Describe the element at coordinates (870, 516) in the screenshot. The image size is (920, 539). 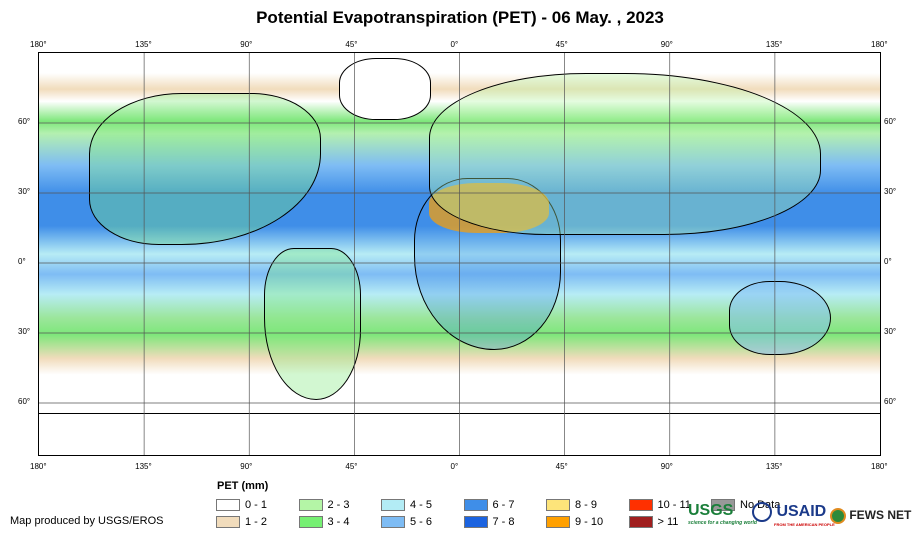
I see `fews-net-logo: FEWS NET` at that location.